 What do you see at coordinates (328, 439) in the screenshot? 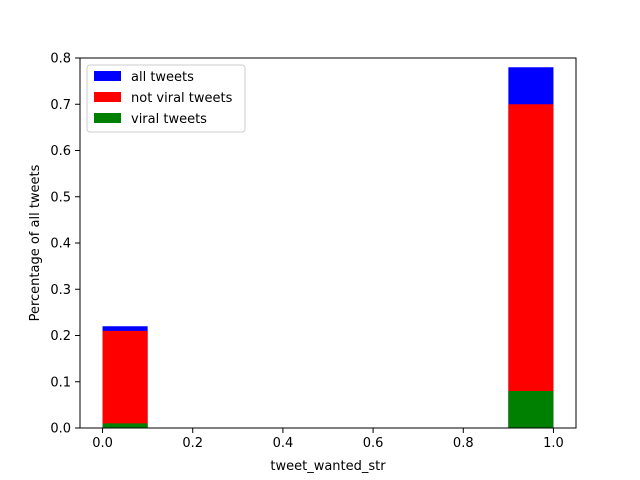
I see `x-axis-ticks: 0.0 0.2 0.4 0.6 0.8 1.0` at bounding box center [328, 439].